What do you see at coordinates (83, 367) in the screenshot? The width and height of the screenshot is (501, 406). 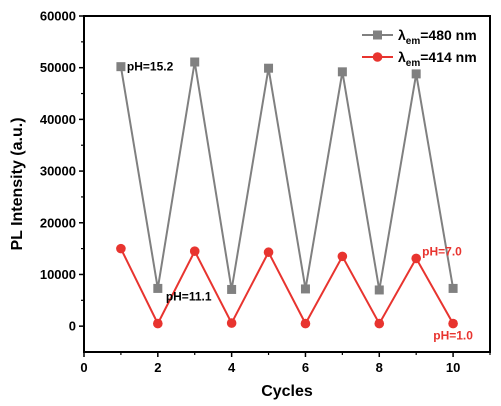 I see `x-tick-label: 0` at bounding box center [83, 367].